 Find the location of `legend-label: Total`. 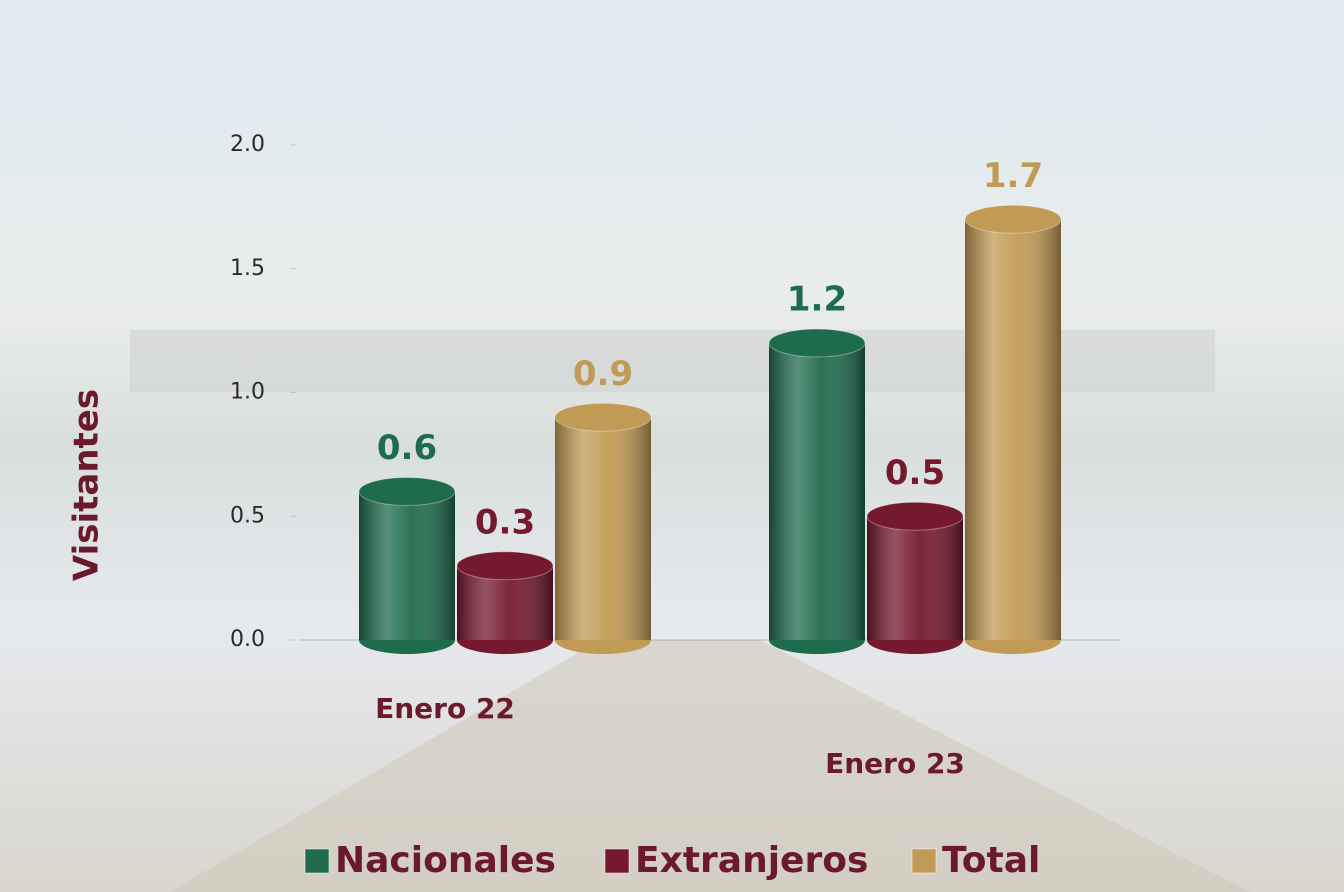

legend-label: Total is located at coordinates (991, 860).